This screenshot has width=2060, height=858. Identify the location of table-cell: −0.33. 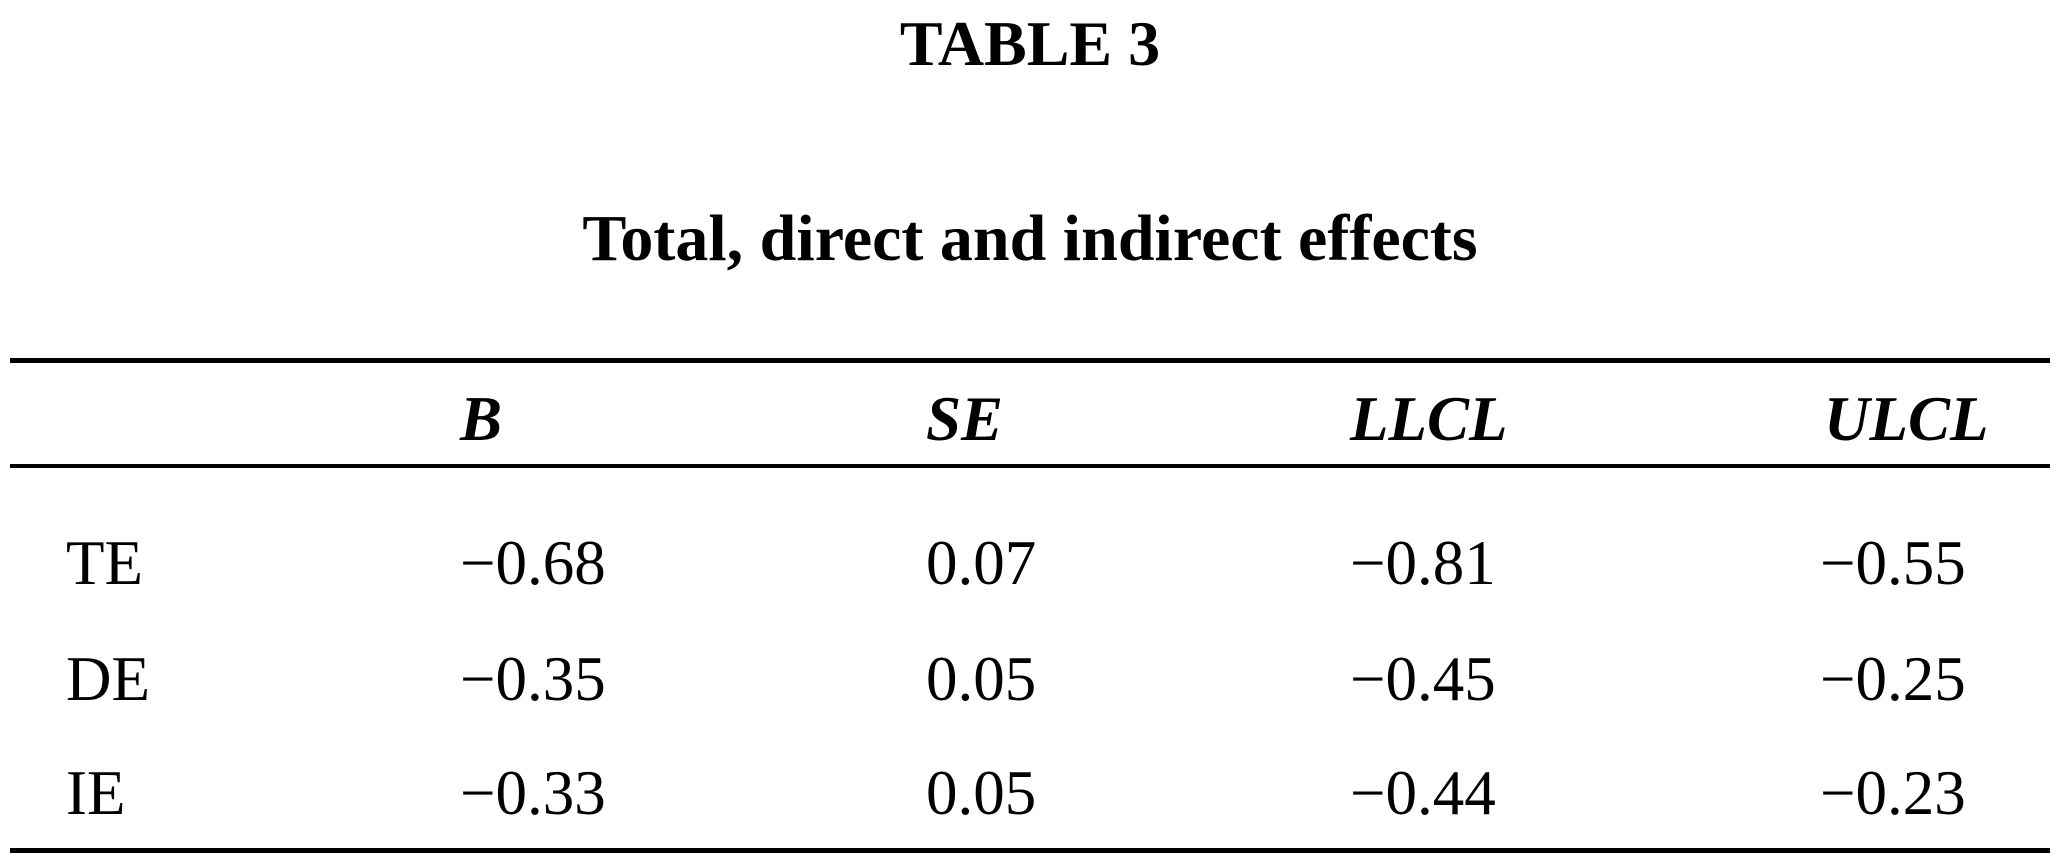
(533, 793).